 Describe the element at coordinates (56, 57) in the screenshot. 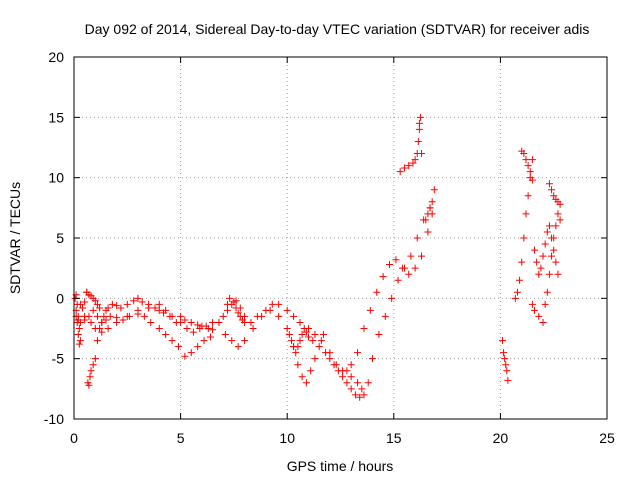

I see `y-tick-label: 20` at that location.